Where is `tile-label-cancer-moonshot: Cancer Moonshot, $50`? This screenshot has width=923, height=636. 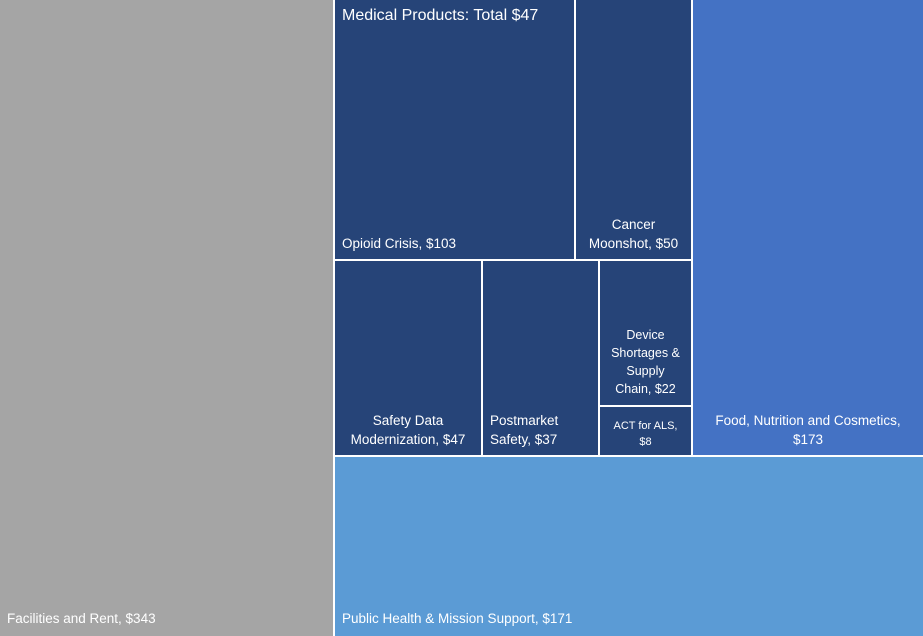 tile-label-cancer-moonshot: Cancer Moonshot, $50 is located at coordinates (633, 237).